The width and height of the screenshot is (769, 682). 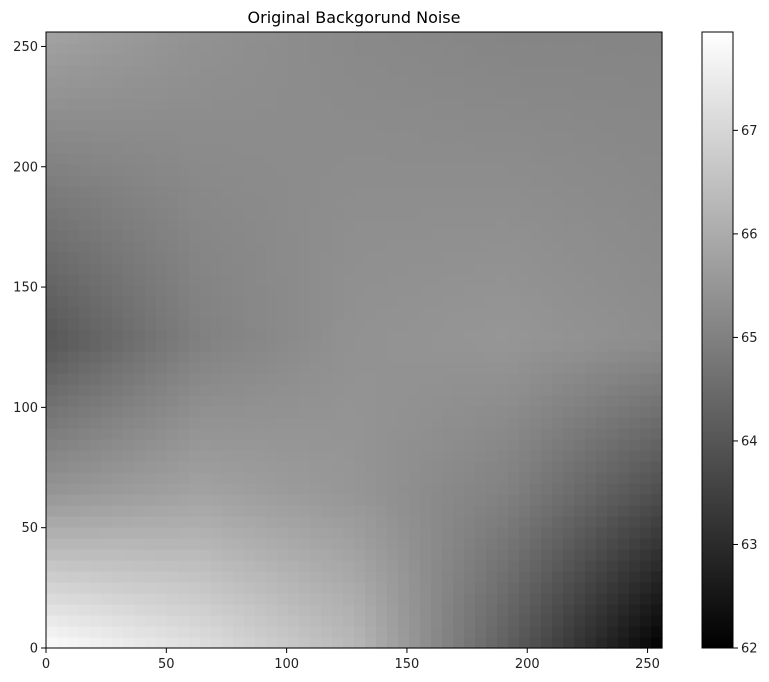 I want to click on y-tick-label: 0, so click(x=34, y=649).